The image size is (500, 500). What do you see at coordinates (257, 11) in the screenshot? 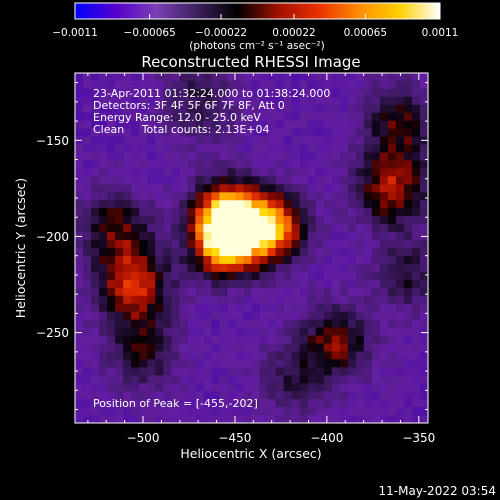
I see `colorbar` at bounding box center [257, 11].